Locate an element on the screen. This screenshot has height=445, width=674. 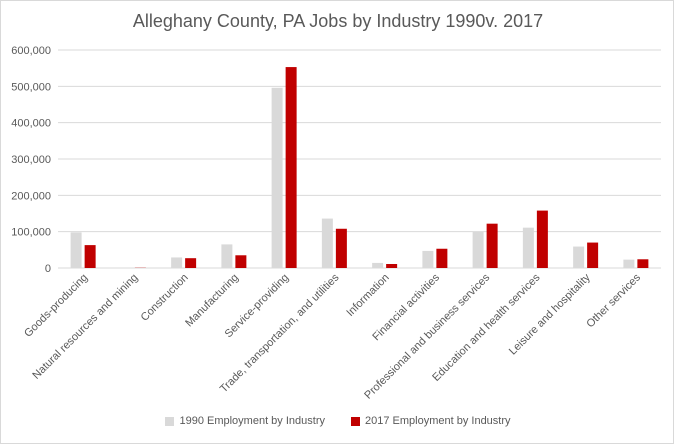
x-tick-label: Leisure and hospitality is located at coordinates (550, 314).